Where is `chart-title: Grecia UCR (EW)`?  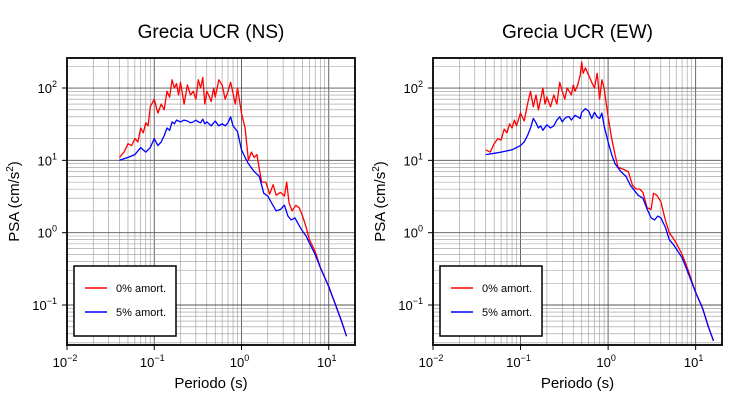
chart-title: Grecia UCR (EW) is located at coordinates (577, 32).